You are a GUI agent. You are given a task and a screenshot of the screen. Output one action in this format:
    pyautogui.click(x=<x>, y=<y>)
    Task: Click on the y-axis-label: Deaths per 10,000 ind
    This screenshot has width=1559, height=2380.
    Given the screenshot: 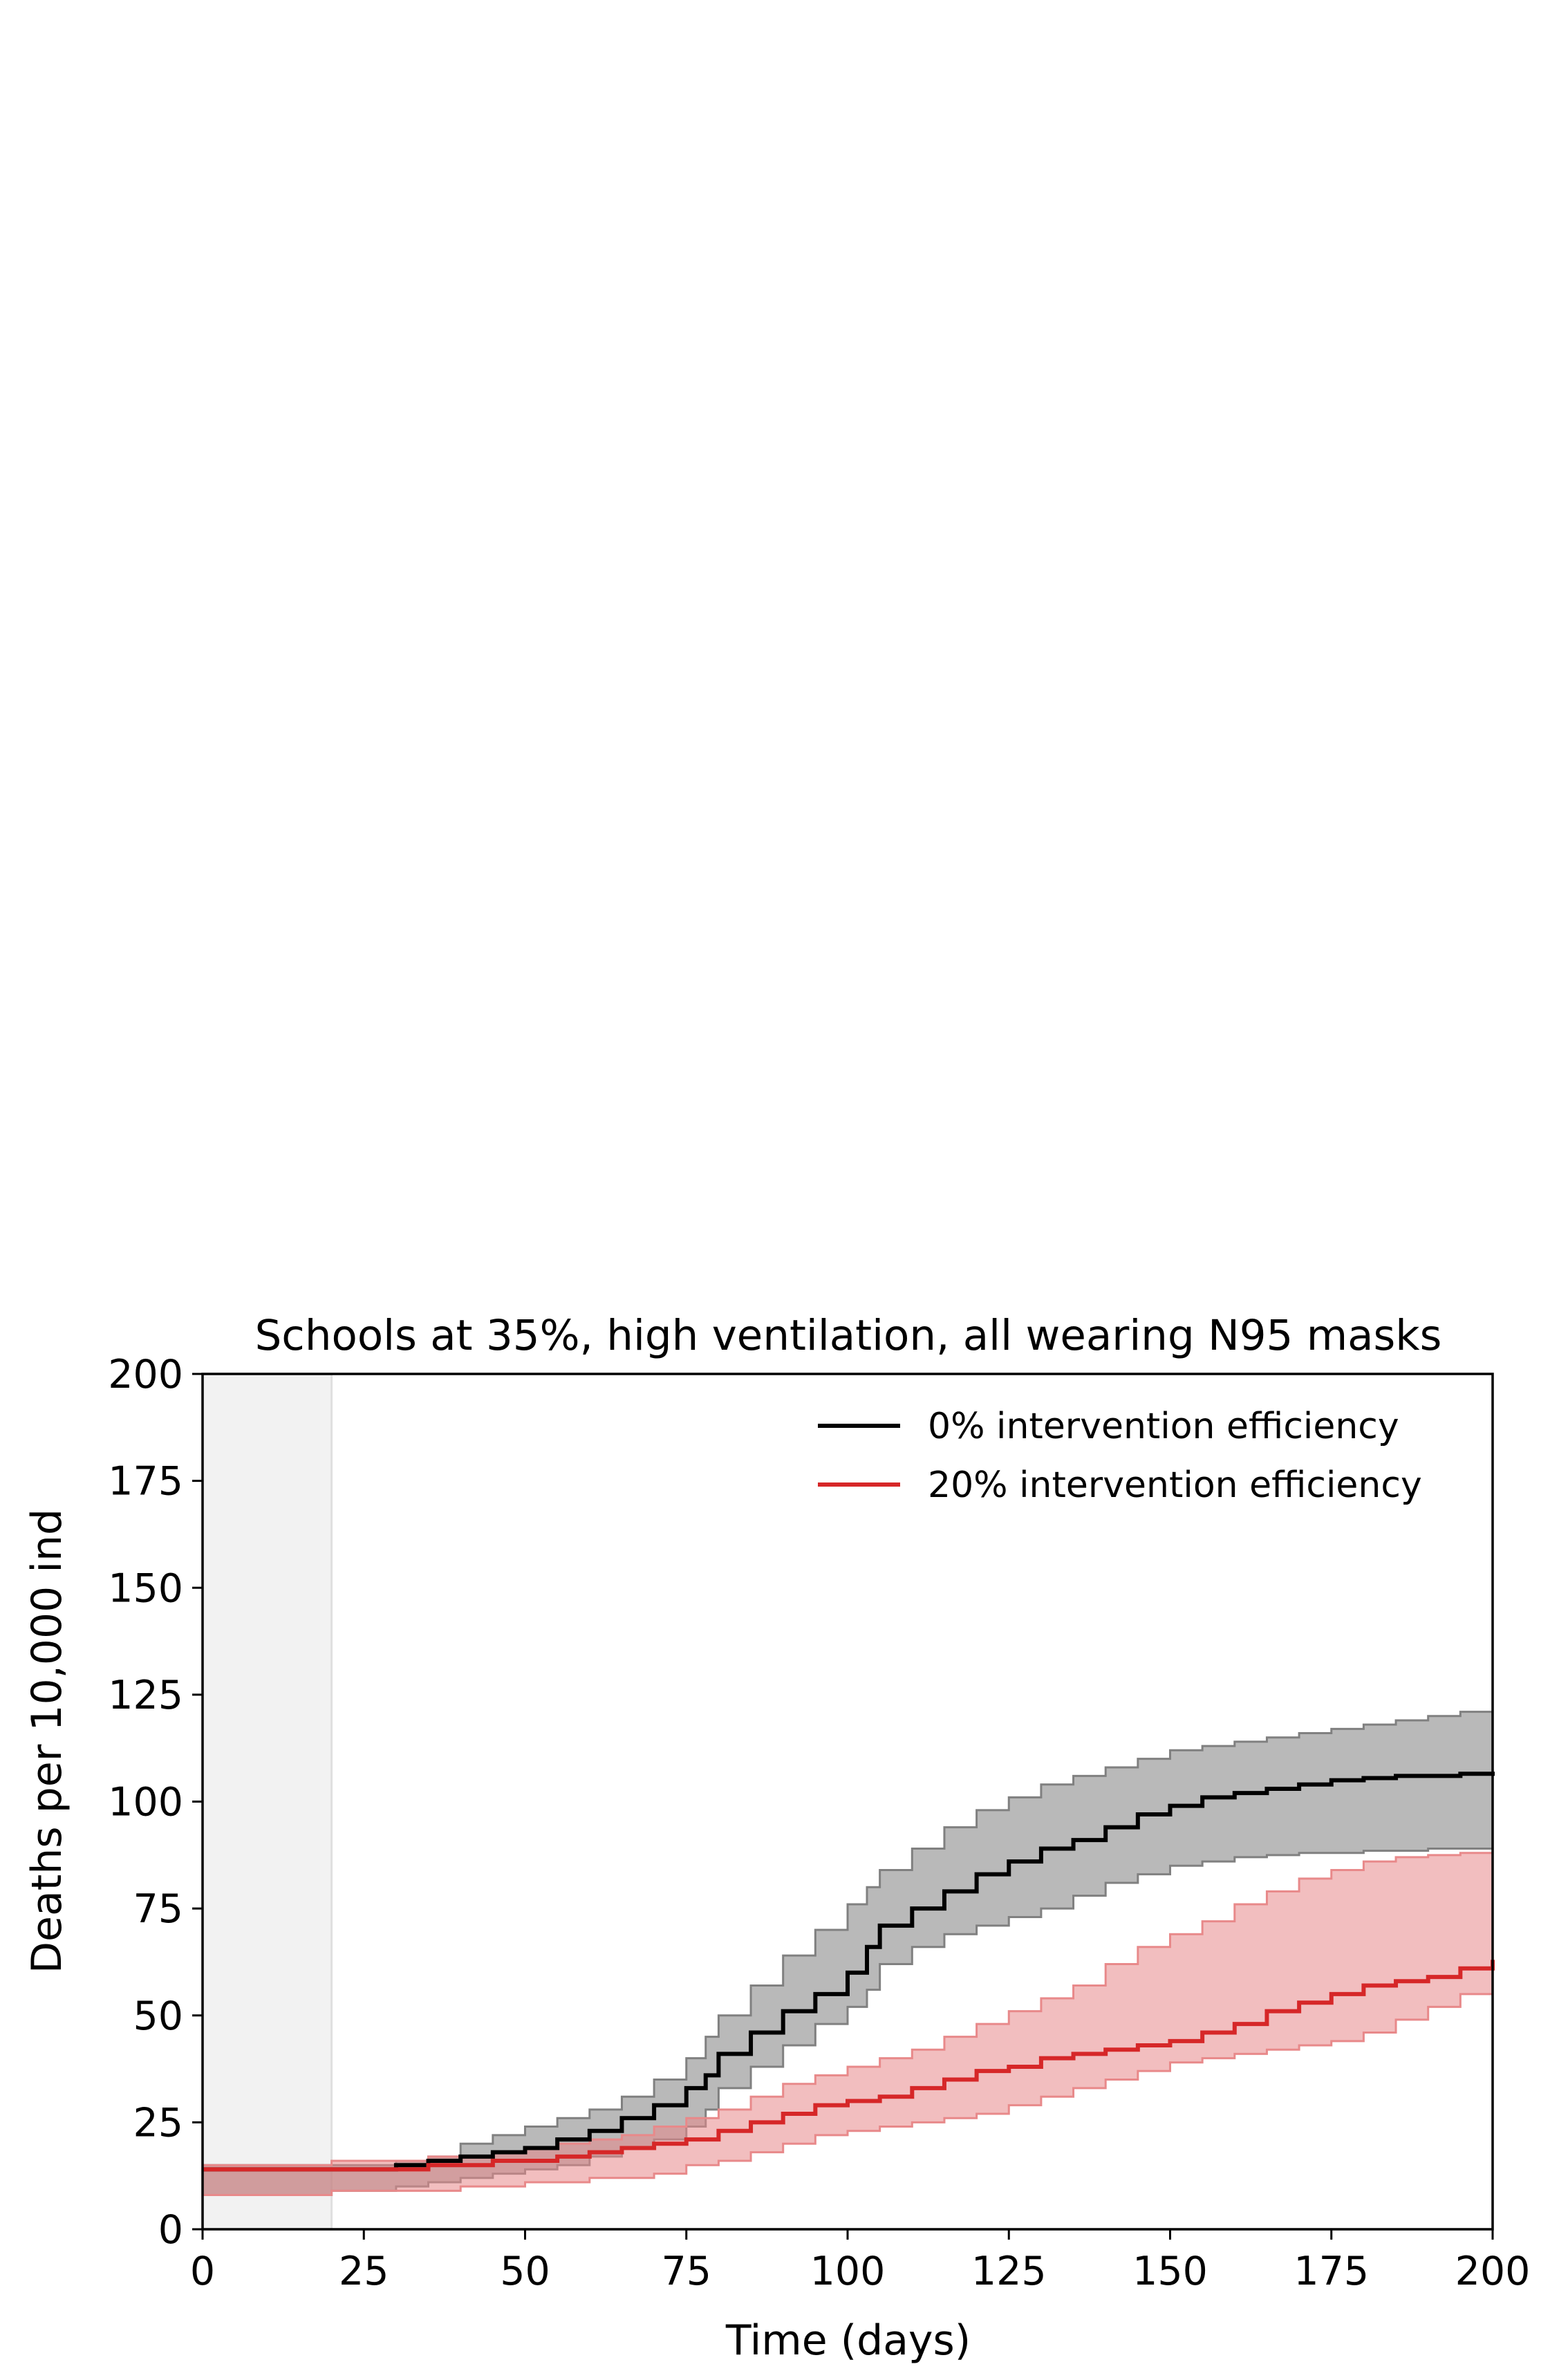 What is the action you would take?
    pyautogui.click(x=47, y=1741)
    